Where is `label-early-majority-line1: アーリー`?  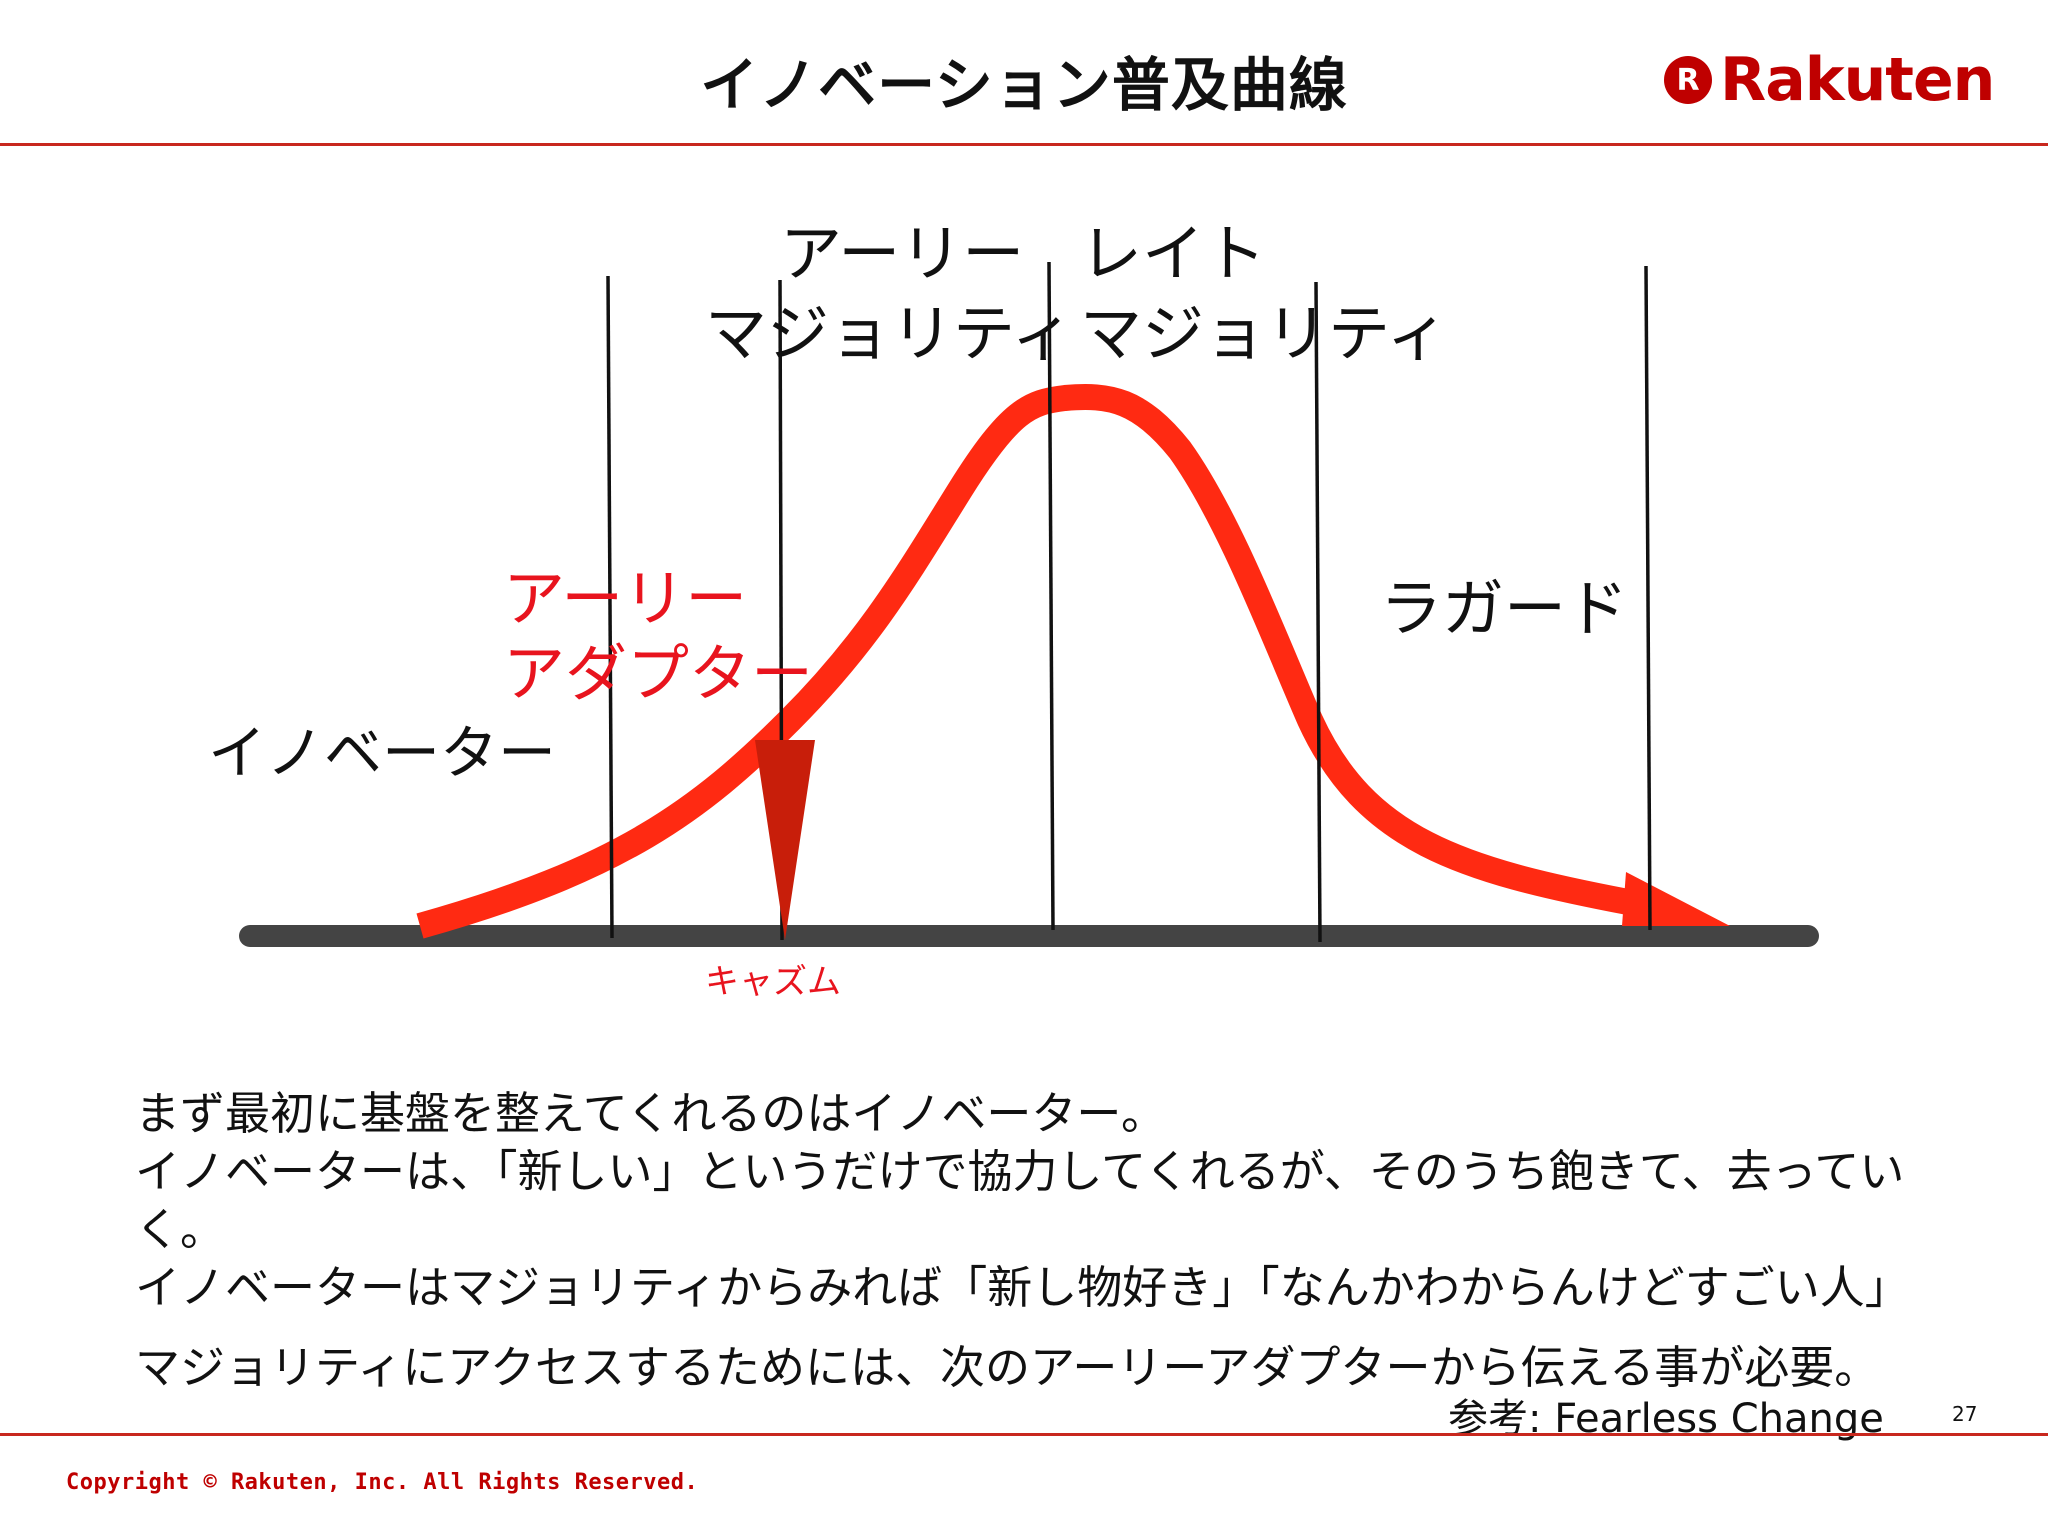 label-early-majority-line1: アーリー is located at coordinates (902, 253).